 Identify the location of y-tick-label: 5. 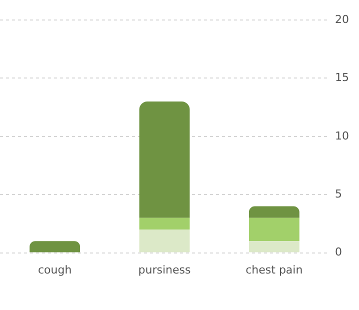
(338, 193).